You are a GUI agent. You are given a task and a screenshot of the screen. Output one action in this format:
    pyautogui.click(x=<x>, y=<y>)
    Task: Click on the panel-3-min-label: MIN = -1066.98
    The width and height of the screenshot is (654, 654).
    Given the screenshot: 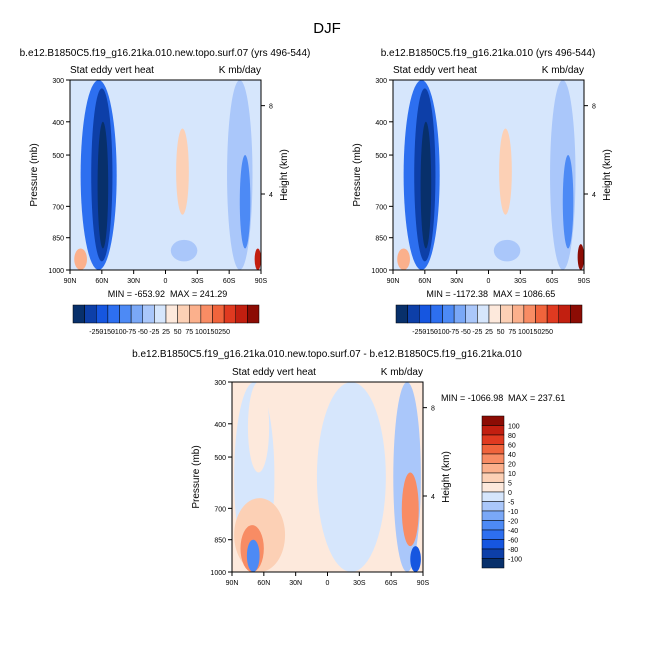 What is the action you would take?
    pyautogui.click(x=472, y=398)
    